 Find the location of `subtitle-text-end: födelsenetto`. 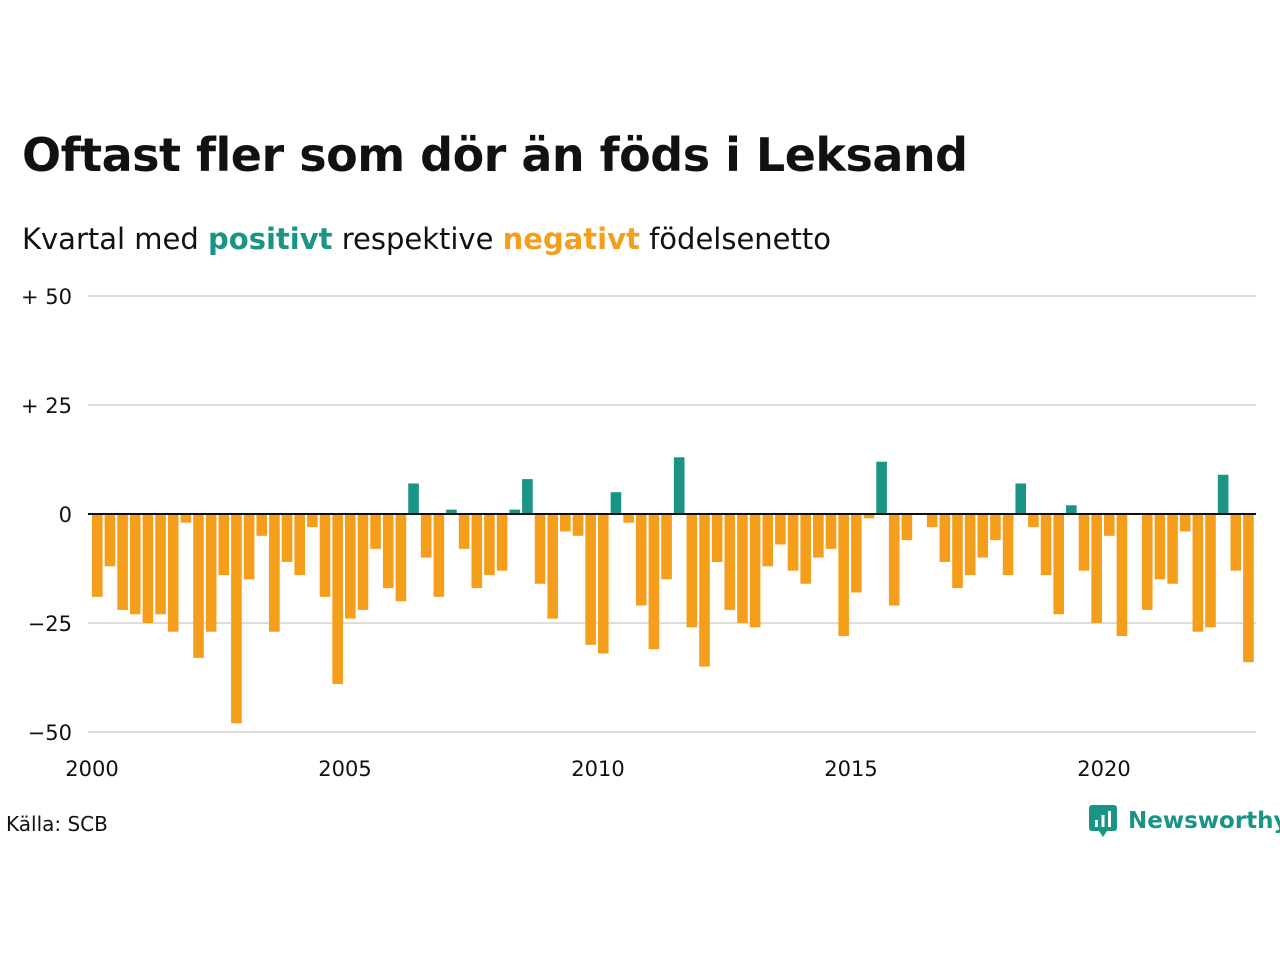

subtitle-text-end: födelsenetto is located at coordinates (740, 239).